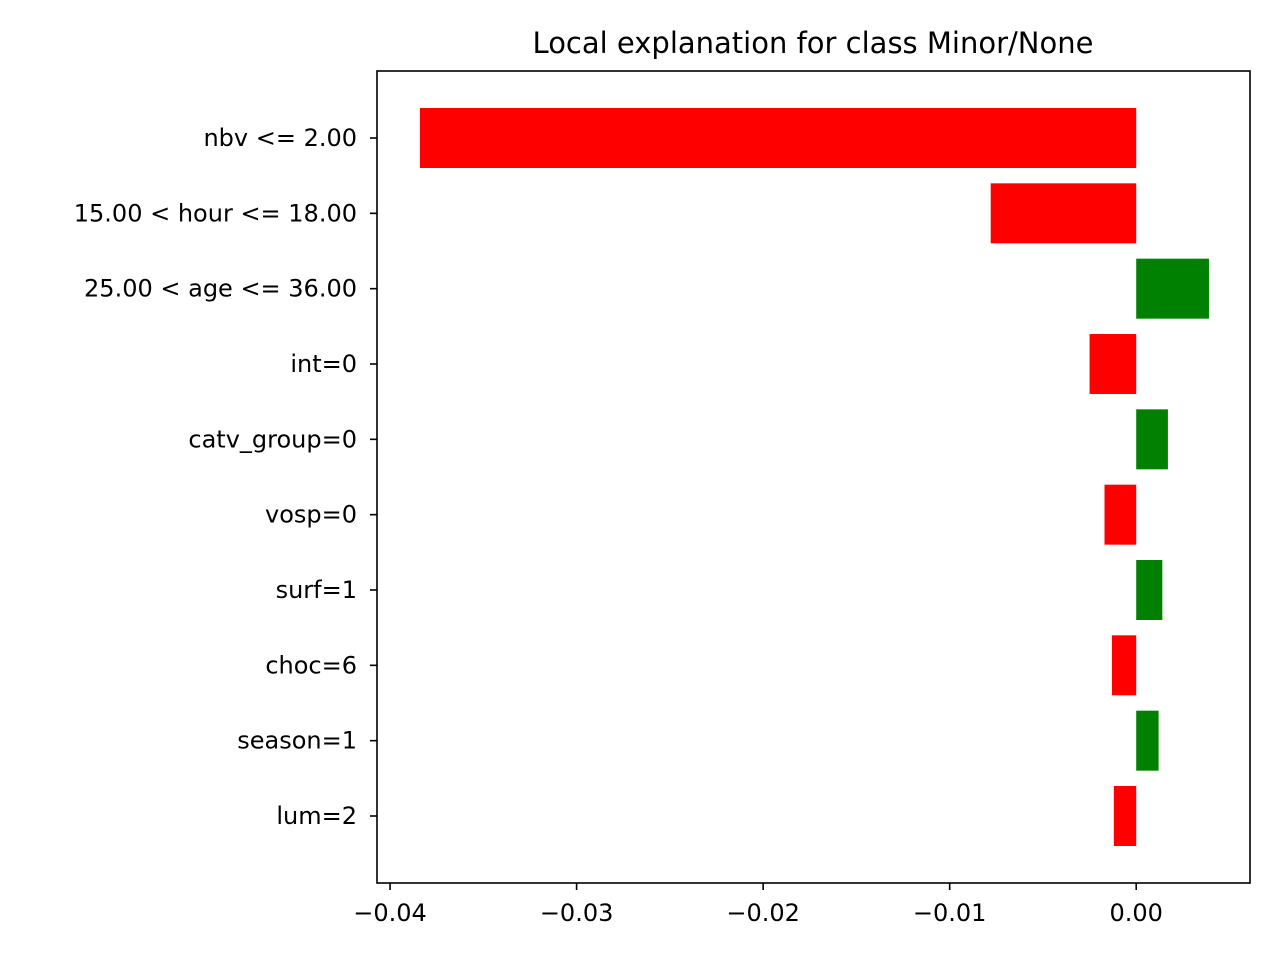 This screenshot has height=960, width=1280. I want to click on y-tick-label-7: choc=6, so click(311, 665).